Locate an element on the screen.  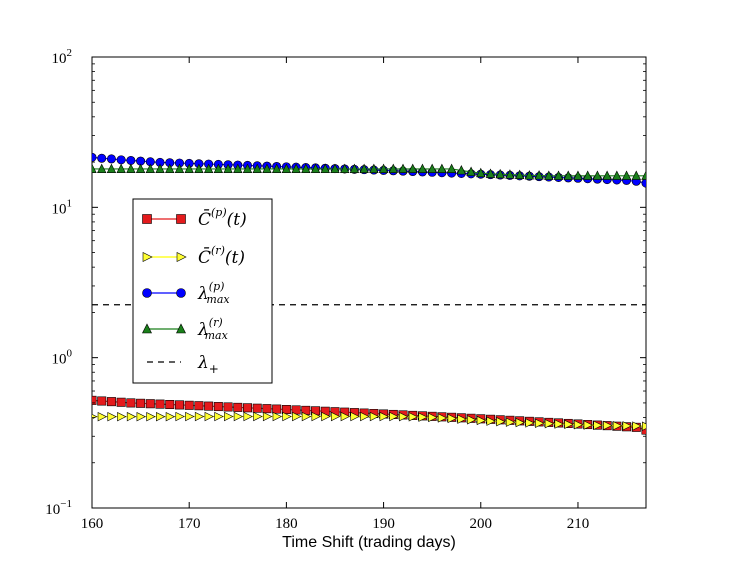
x-tick-label: 160 is located at coordinates (92, 524).